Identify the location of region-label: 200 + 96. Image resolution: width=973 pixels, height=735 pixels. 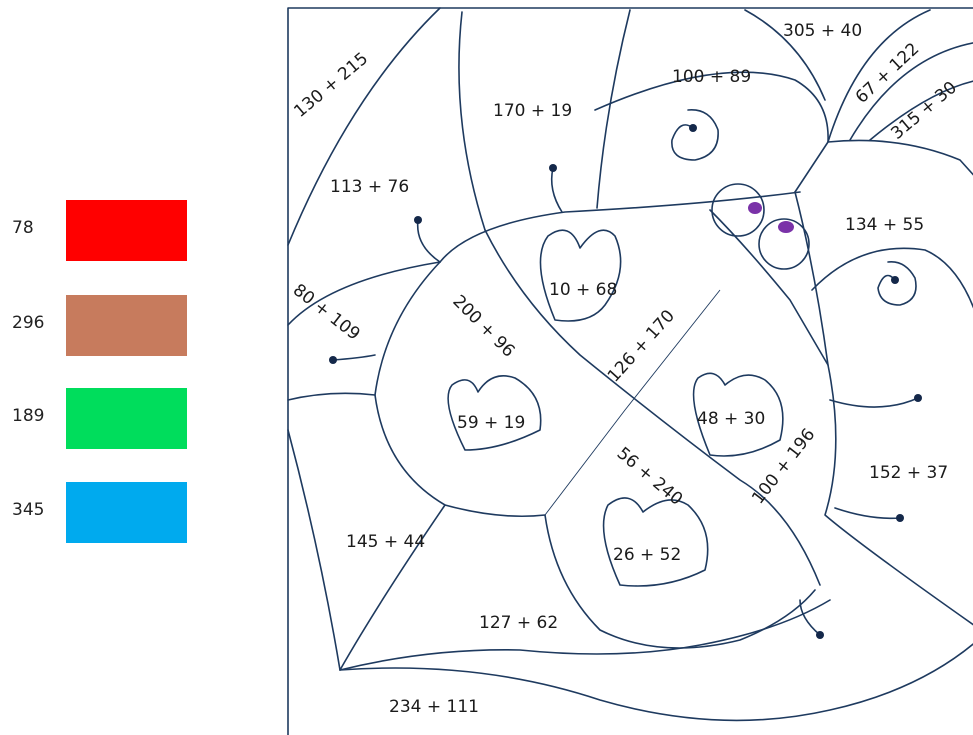
(483, 326).